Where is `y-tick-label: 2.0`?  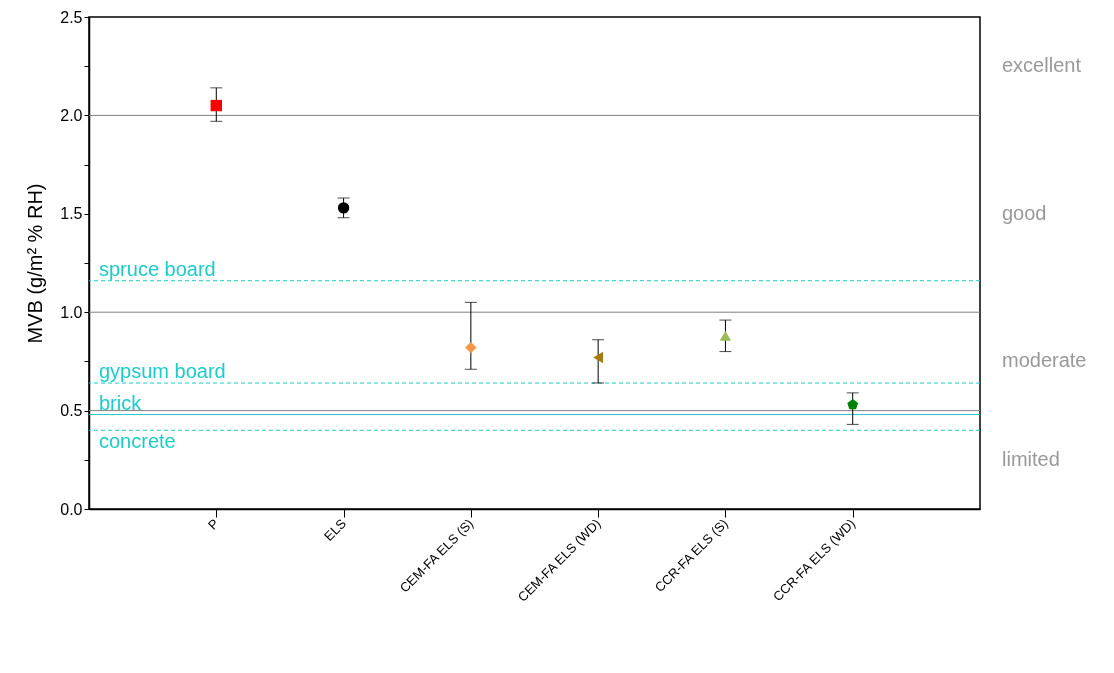 y-tick-label: 2.0 is located at coordinates (71, 115).